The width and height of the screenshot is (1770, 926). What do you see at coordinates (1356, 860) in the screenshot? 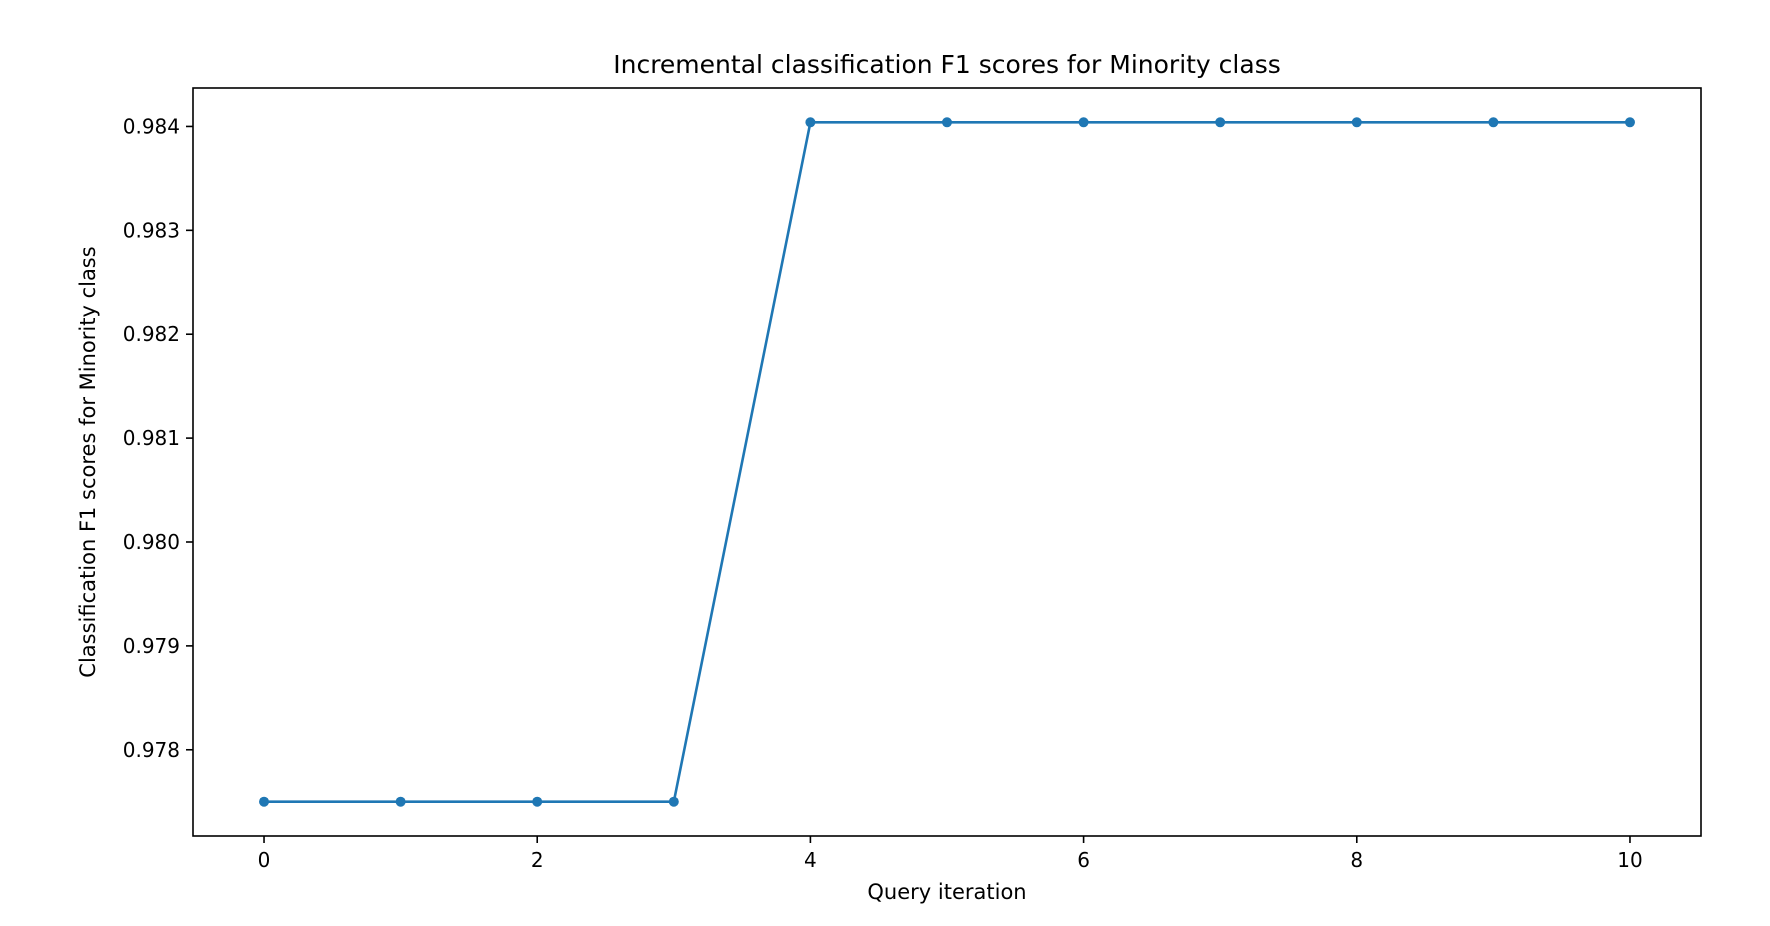
I see `x-tick-label: 8` at bounding box center [1356, 860].